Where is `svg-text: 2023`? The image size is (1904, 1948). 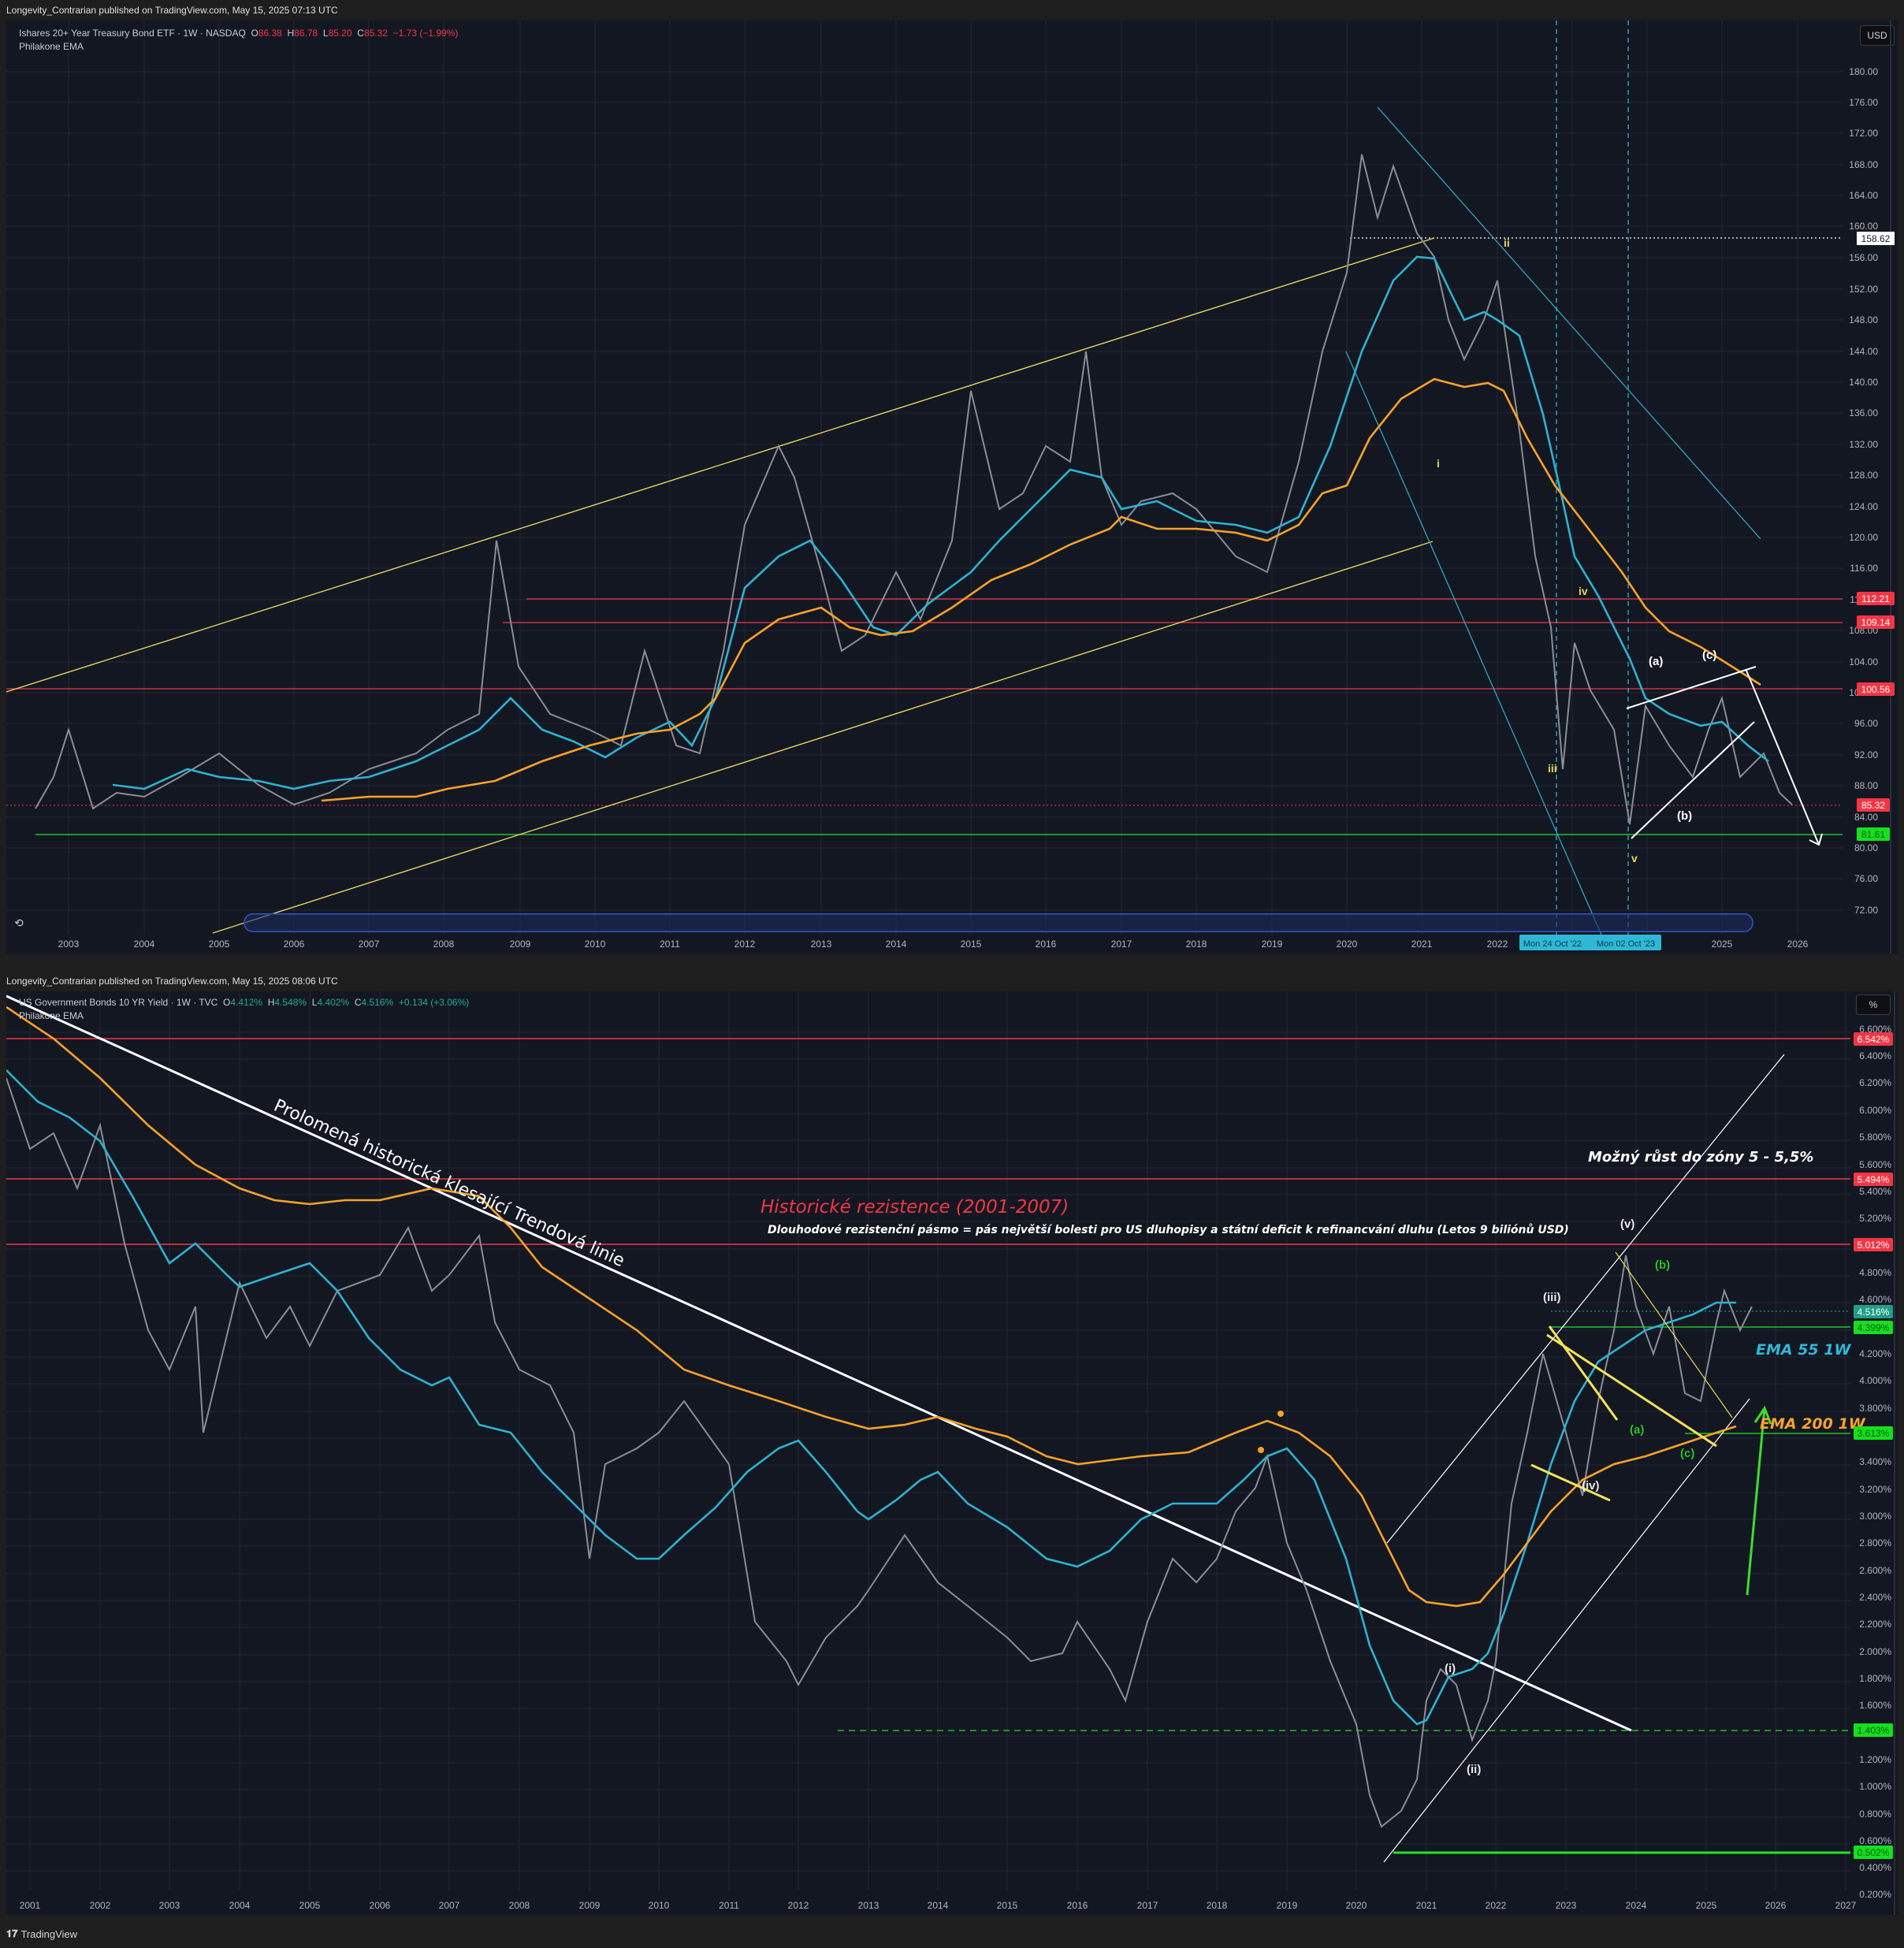 svg-text: 2023 is located at coordinates (1566, 1906).